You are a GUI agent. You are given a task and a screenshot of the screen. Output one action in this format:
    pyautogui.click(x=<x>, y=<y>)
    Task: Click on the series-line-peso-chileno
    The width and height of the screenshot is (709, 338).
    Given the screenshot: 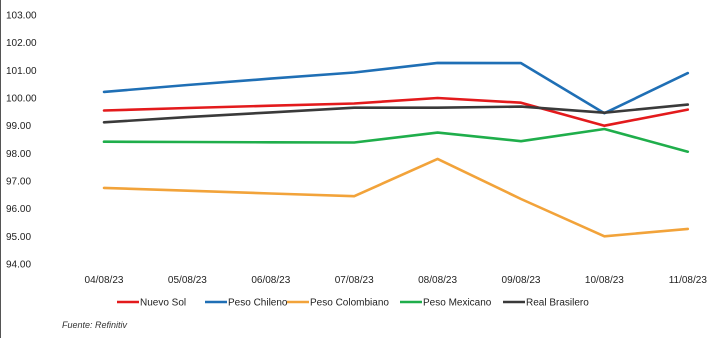 What is the action you would take?
    pyautogui.click(x=396, y=88)
    